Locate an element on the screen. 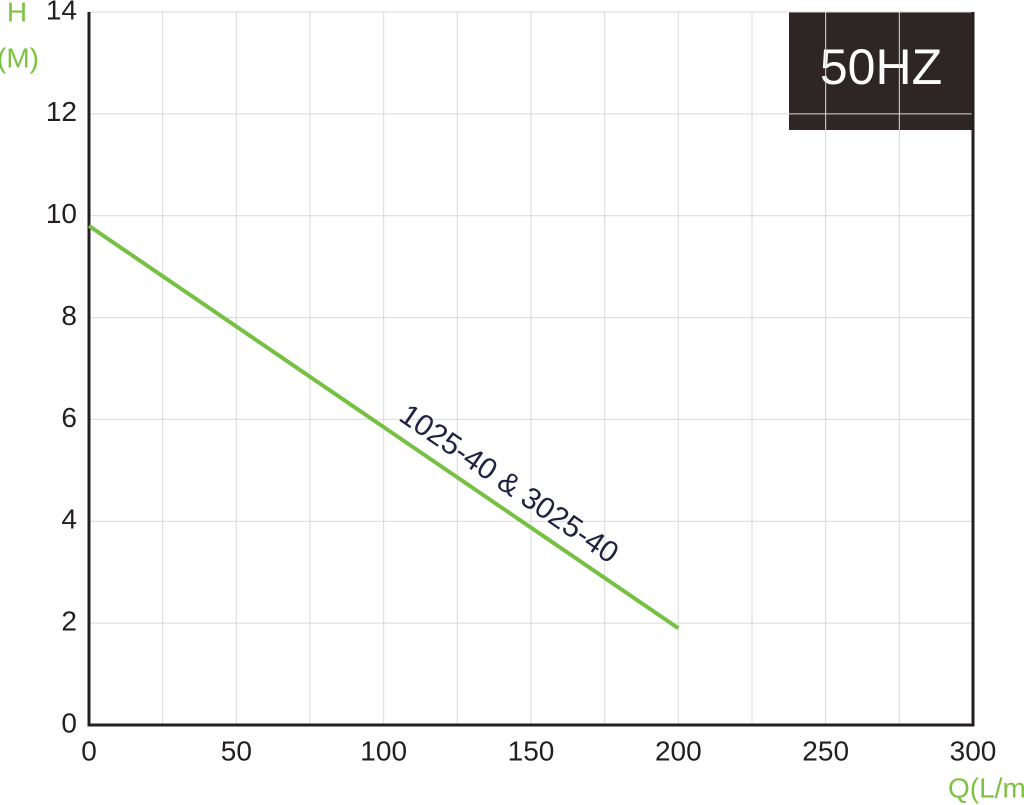 The width and height of the screenshot is (1024, 805). title-box is located at coordinates (881, 71).